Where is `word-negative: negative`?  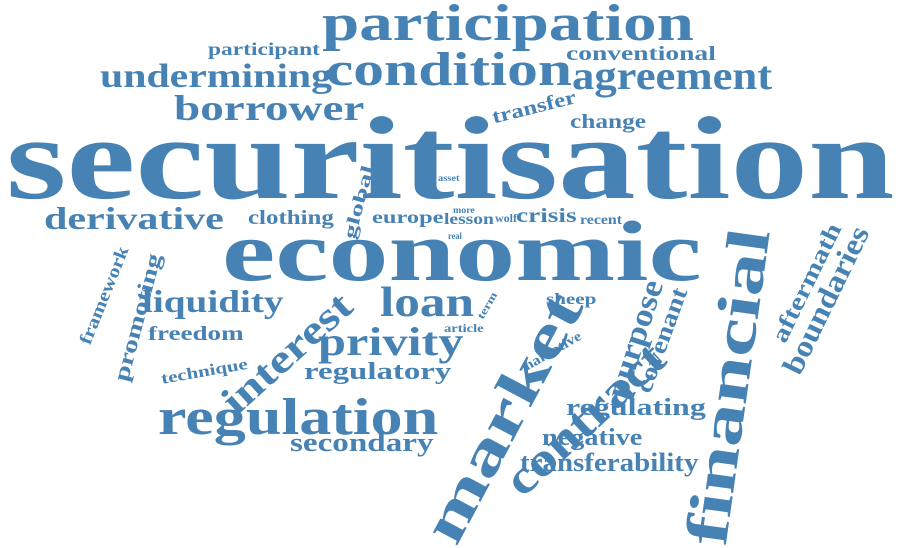 word-negative: negative is located at coordinates (592, 438).